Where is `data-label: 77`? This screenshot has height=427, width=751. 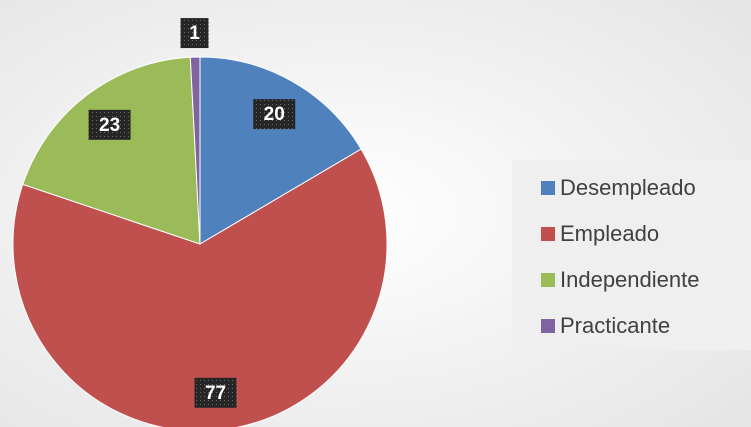 data-label: 77 is located at coordinates (215, 393).